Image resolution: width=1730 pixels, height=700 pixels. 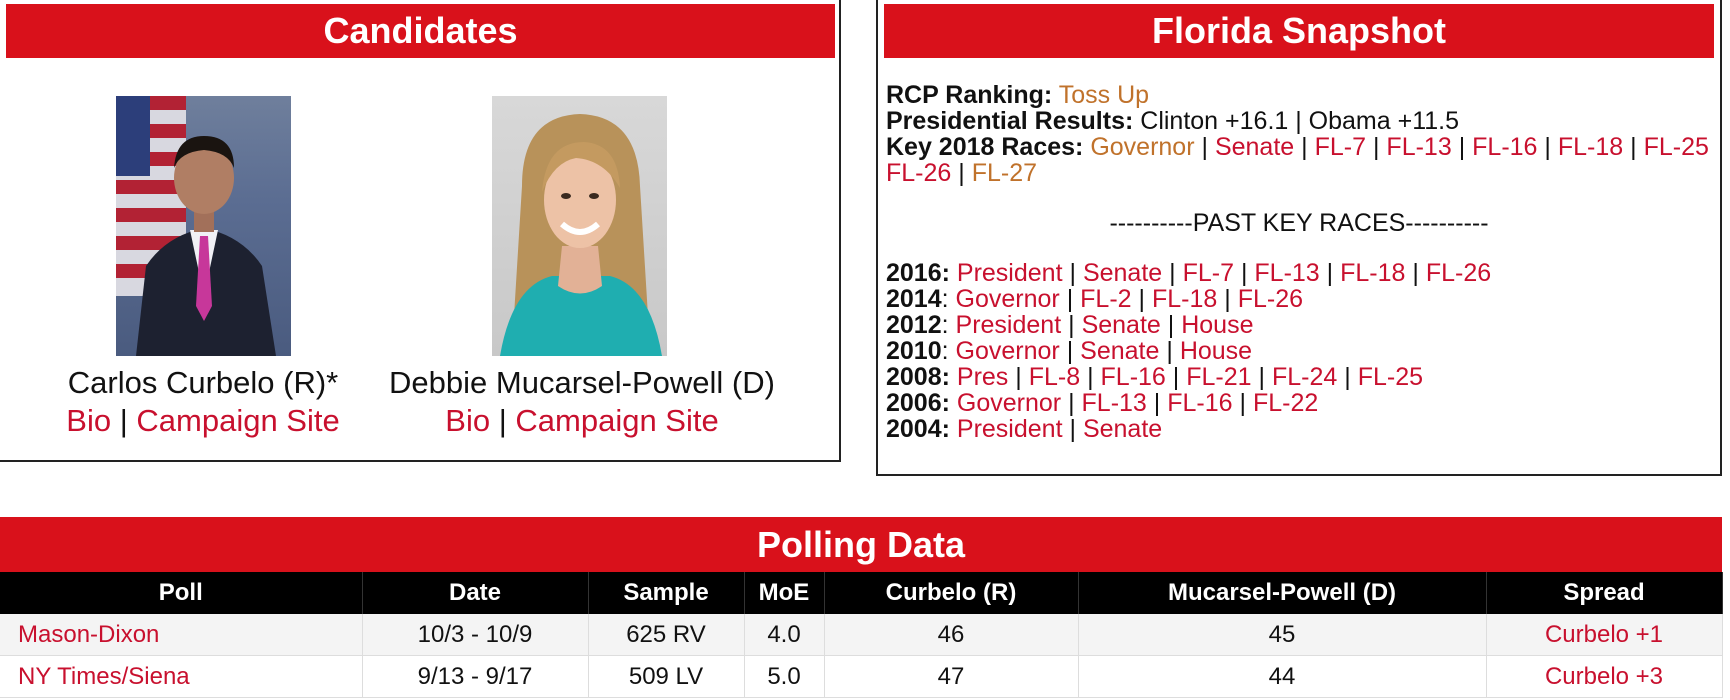 I want to click on past-race-year: 2016:, so click(x=918, y=273).